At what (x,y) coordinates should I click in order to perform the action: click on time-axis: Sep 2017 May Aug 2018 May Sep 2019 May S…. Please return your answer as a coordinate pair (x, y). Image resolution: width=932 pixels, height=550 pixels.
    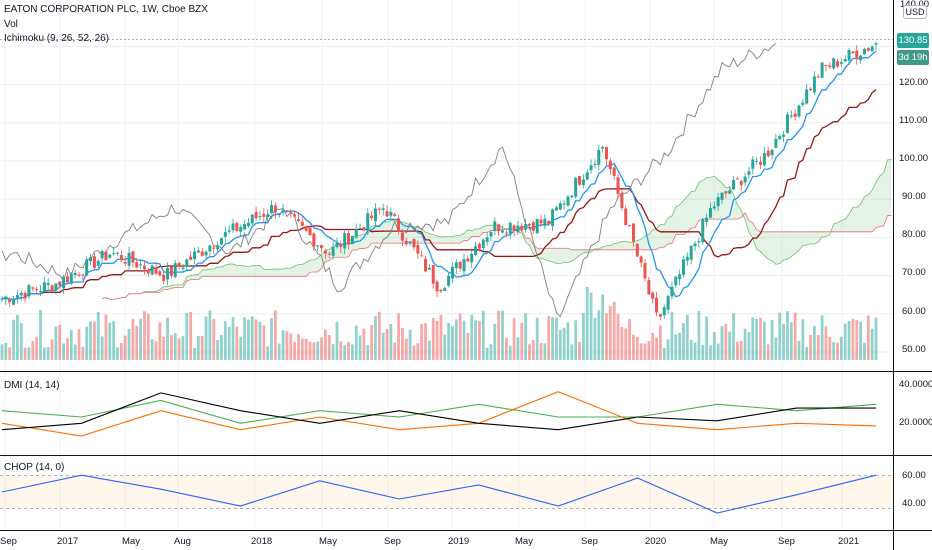
    Looking at the image, I should click on (429, 541).